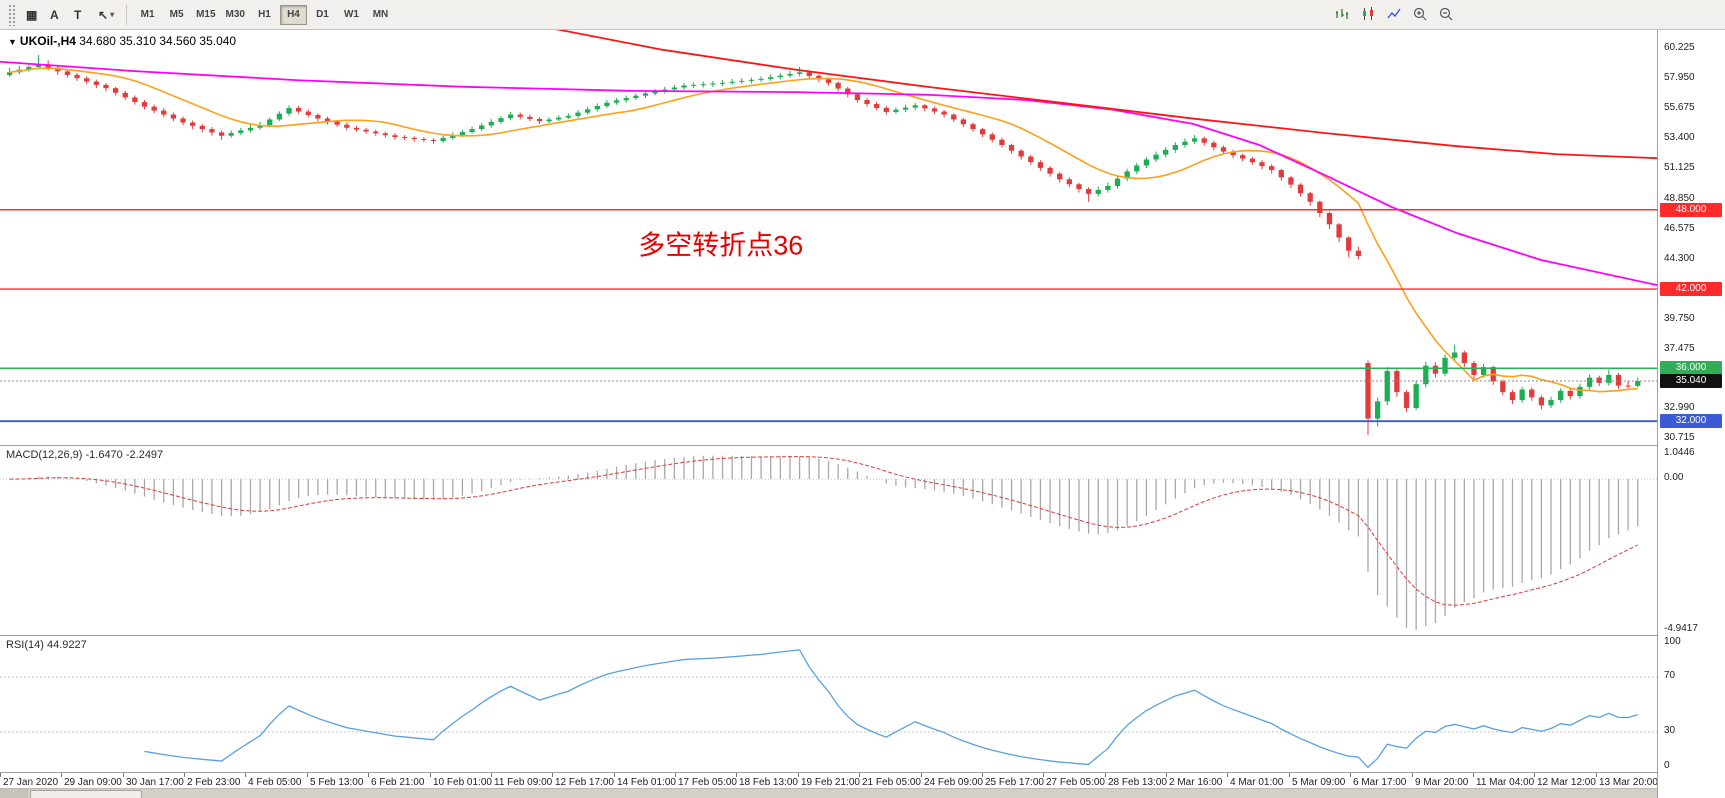  What do you see at coordinates (155, 782) in the screenshot?
I see `time-label: 30 Jan 17:00` at bounding box center [155, 782].